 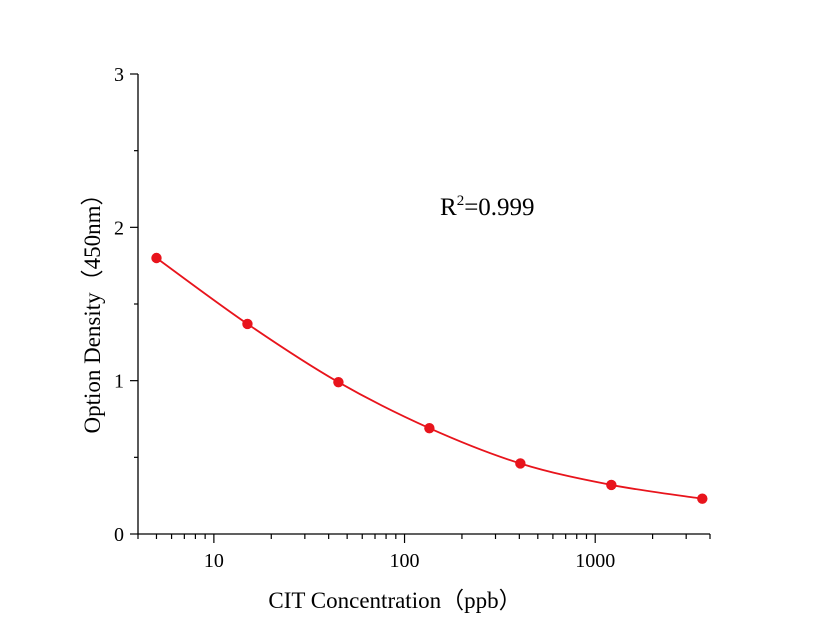 I want to click on r-squared-base: R, so click(x=448, y=207).